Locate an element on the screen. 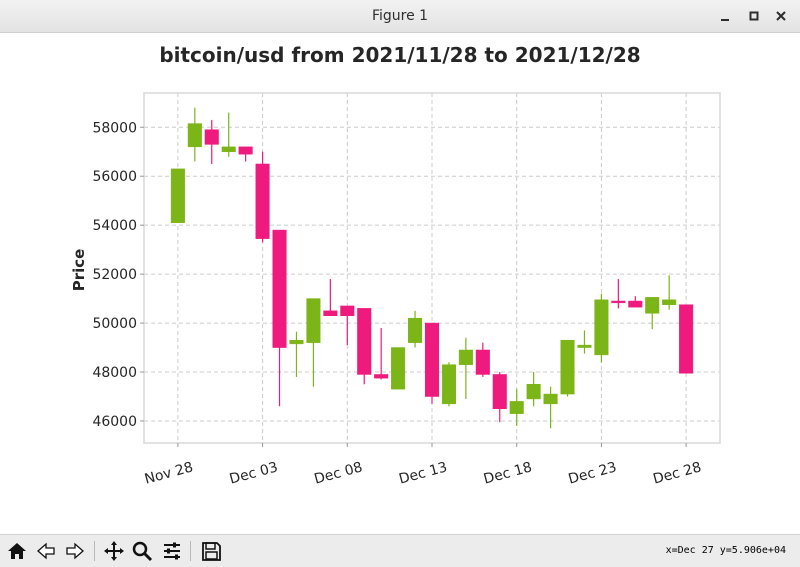 This screenshot has height=567, width=800. zoom-icon is located at coordinates (142, 551).